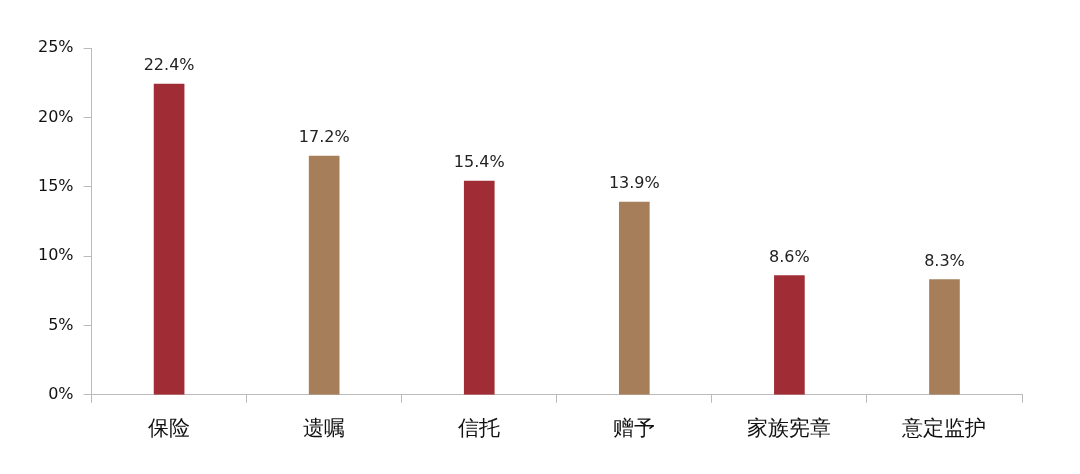 The height and width of the screenshot is (474, 1080). What do you see at coordinates (169, 427) in the screenshot?
I see `x-tick-label: 保险` at bounding box center [169, 427].